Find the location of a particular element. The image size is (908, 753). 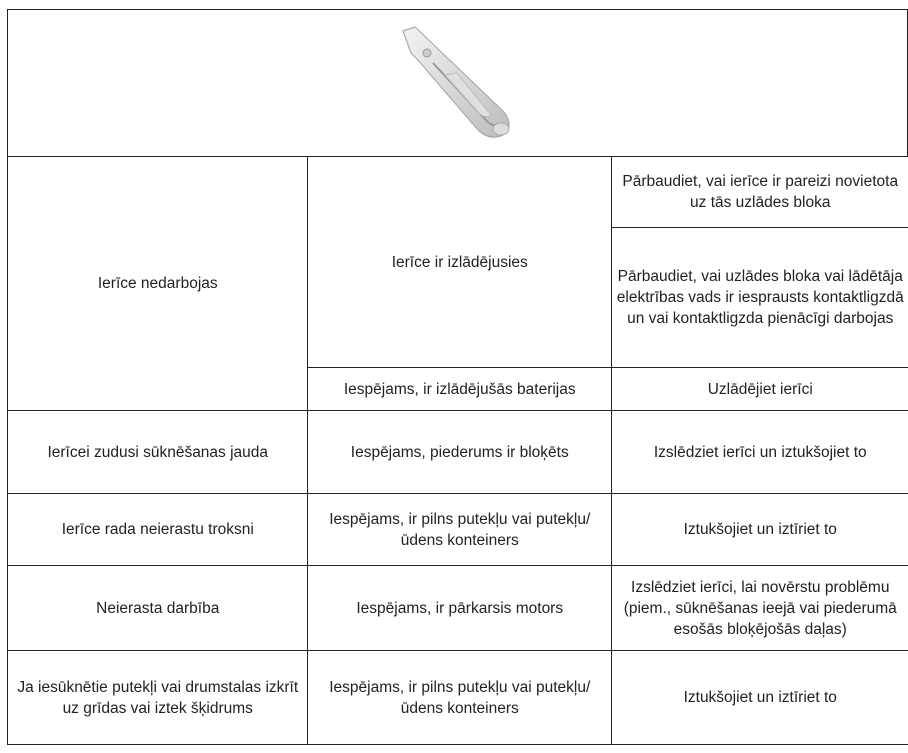

solution-text: Uzlādējiet ierīci is located at coordinates (760, 389).